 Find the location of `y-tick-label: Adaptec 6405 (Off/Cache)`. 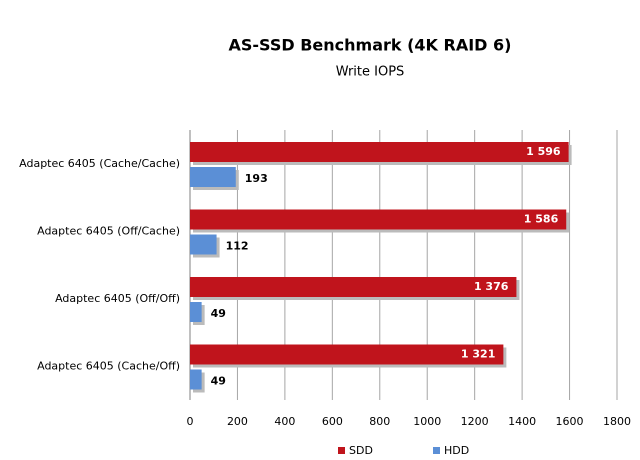

y-tick-label: Adaptec 6405 (Off/Cache) is located at coordinates (108, 230).